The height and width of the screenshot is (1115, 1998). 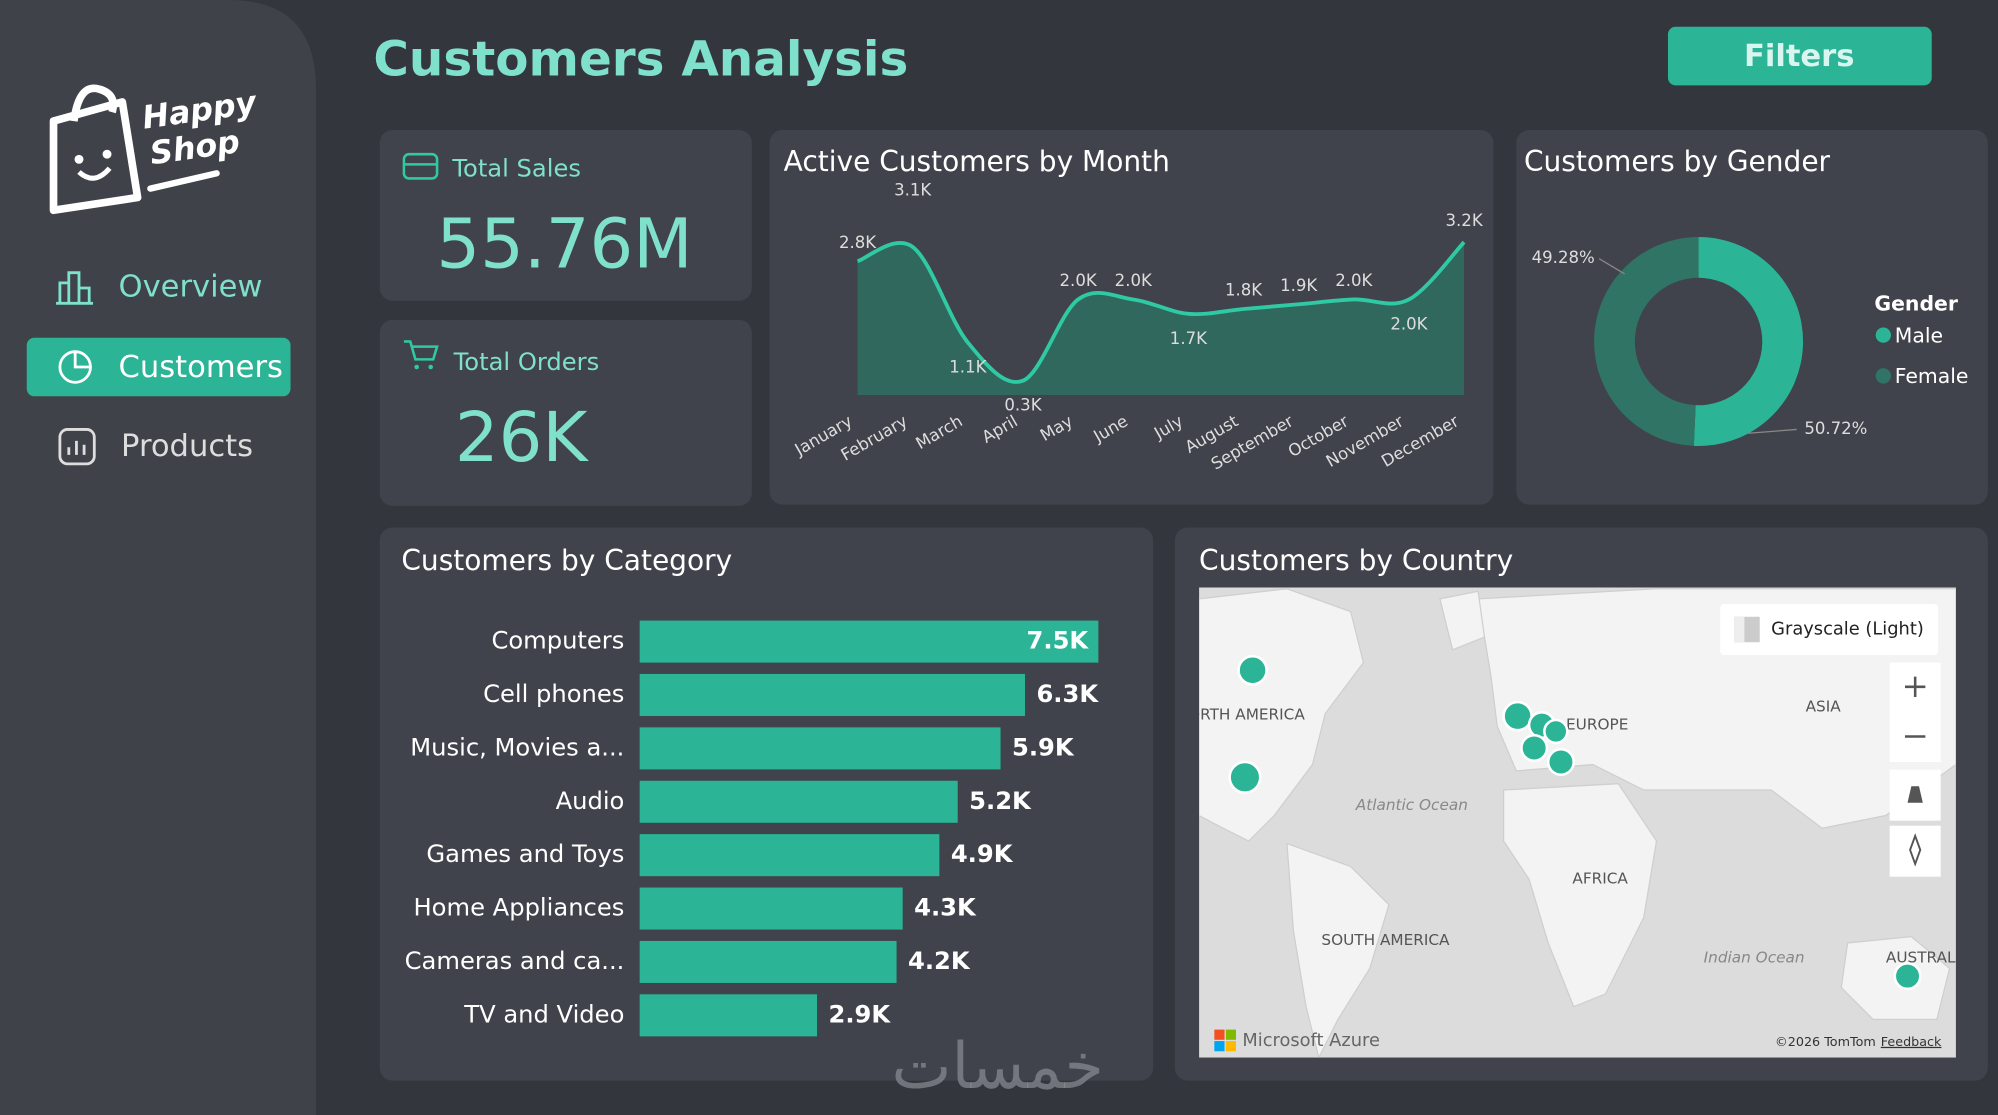 What do you see at coordinates (543, 1014) in the screenshot?
I see `y-tick-label: TV and Video` at bounding box center [543, 1014].